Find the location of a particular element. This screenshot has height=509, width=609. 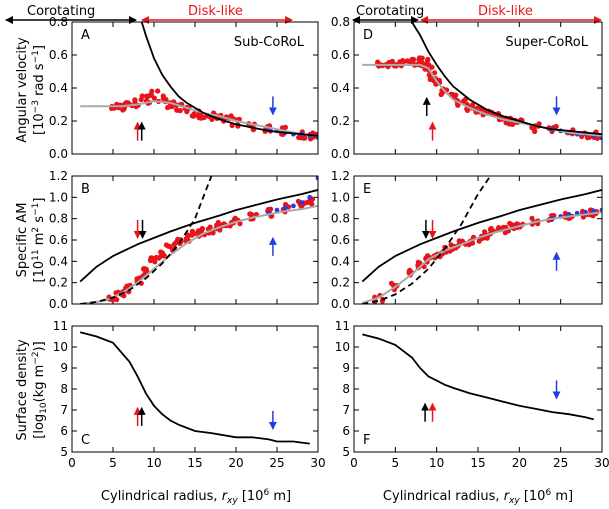

ytick-label-a-2: 0.4 is located at coordinates (58, 88).